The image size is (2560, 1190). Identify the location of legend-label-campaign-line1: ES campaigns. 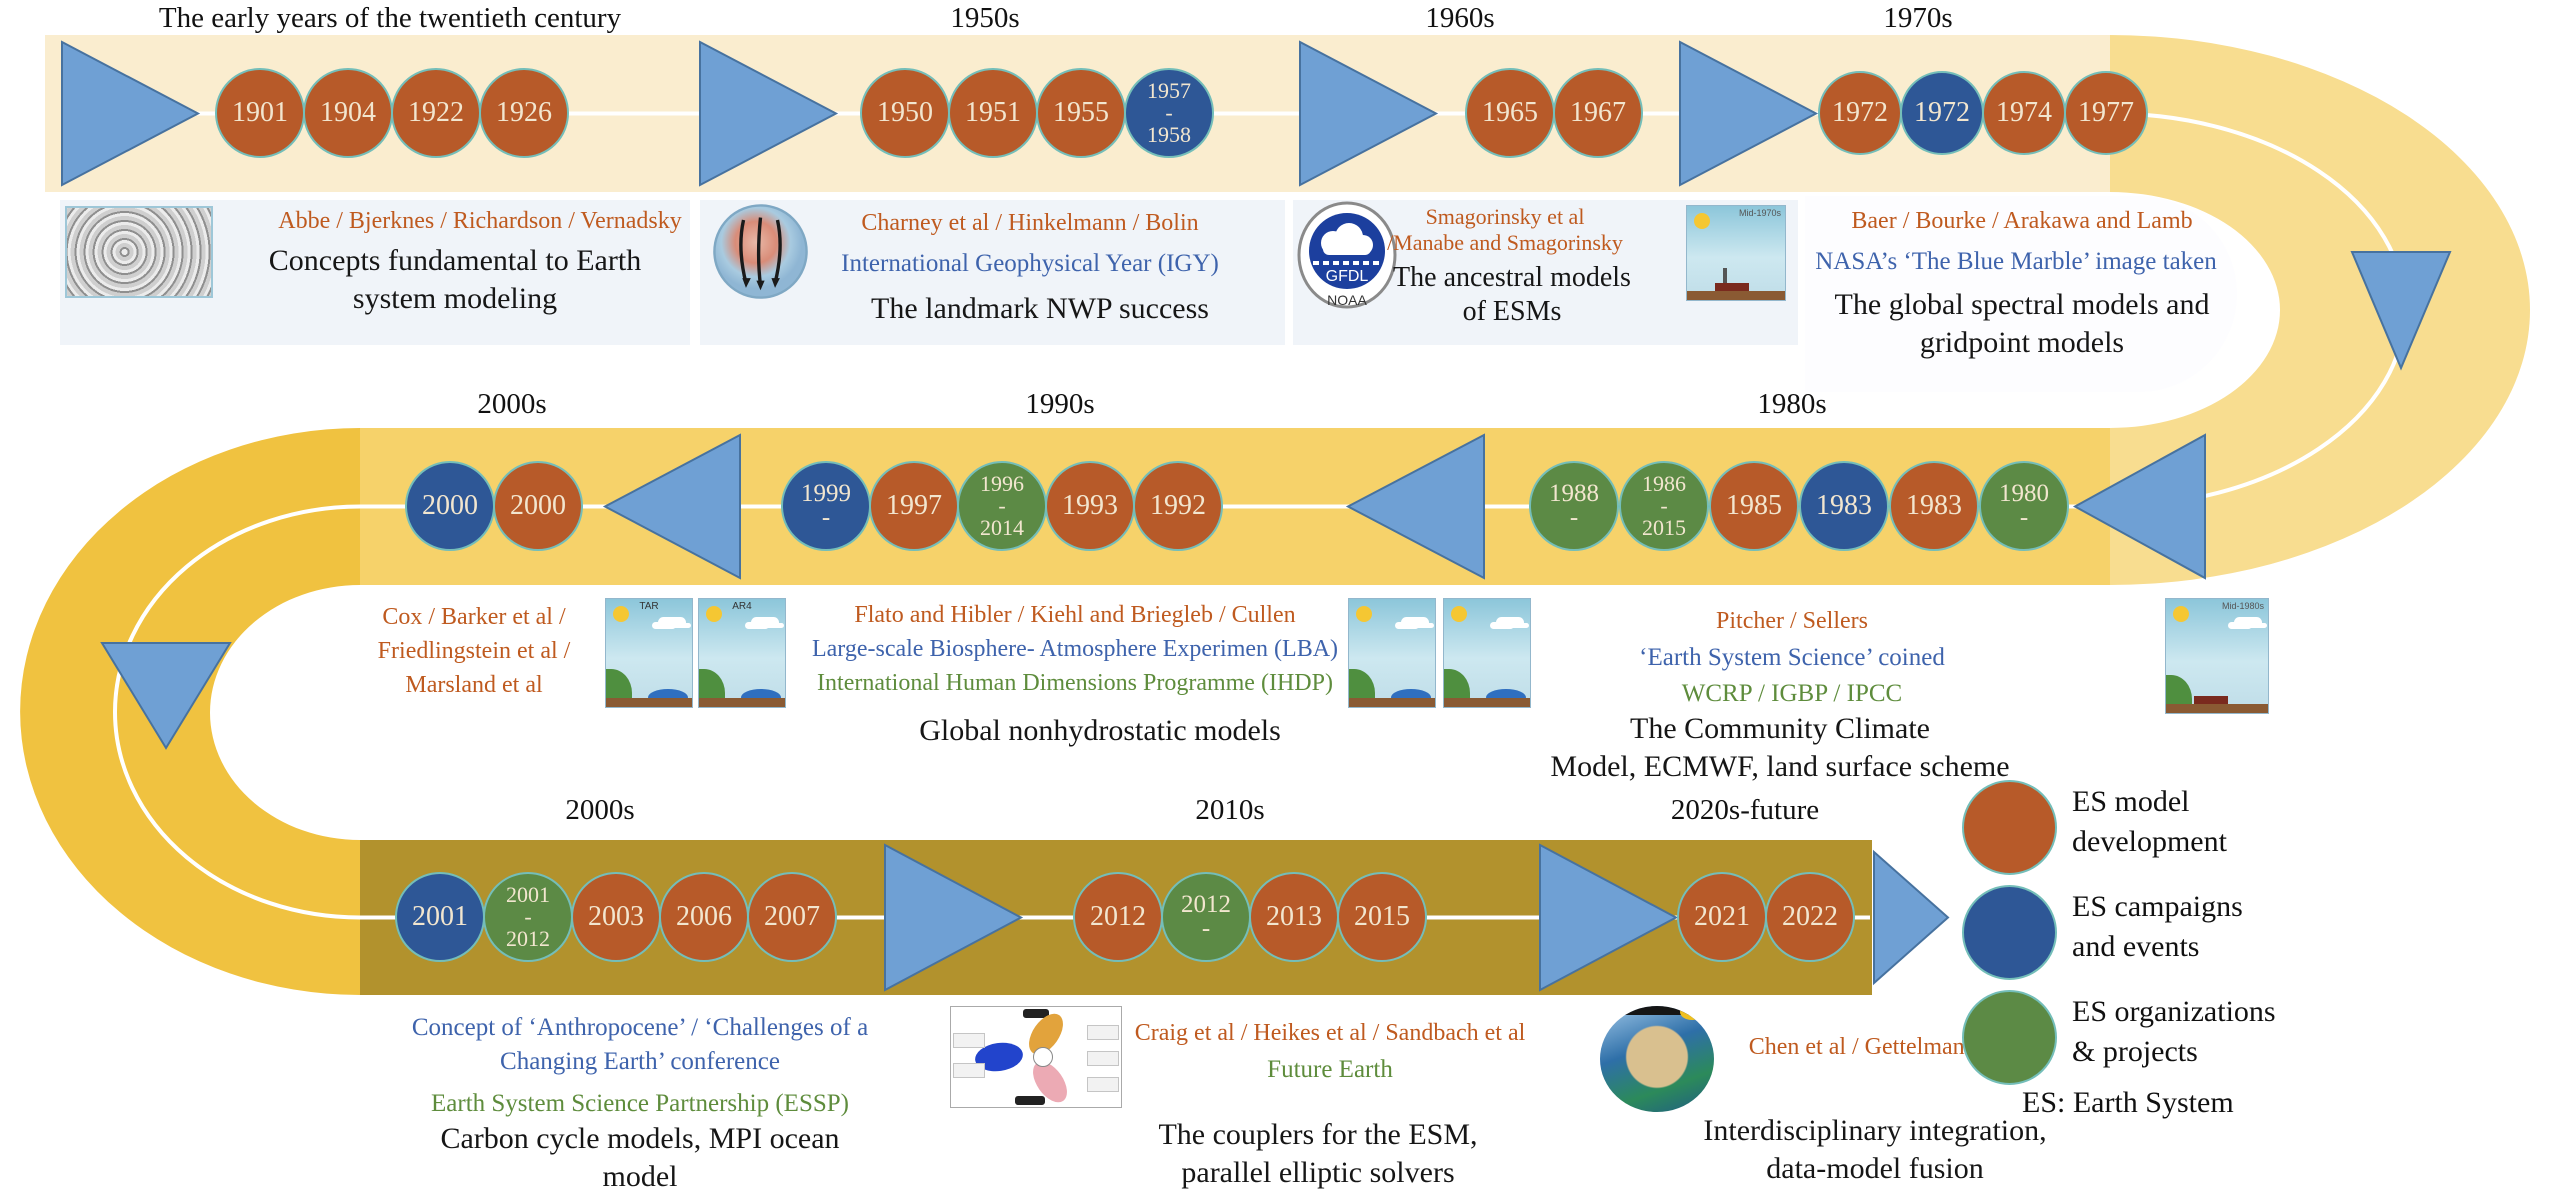
(2157, 906).